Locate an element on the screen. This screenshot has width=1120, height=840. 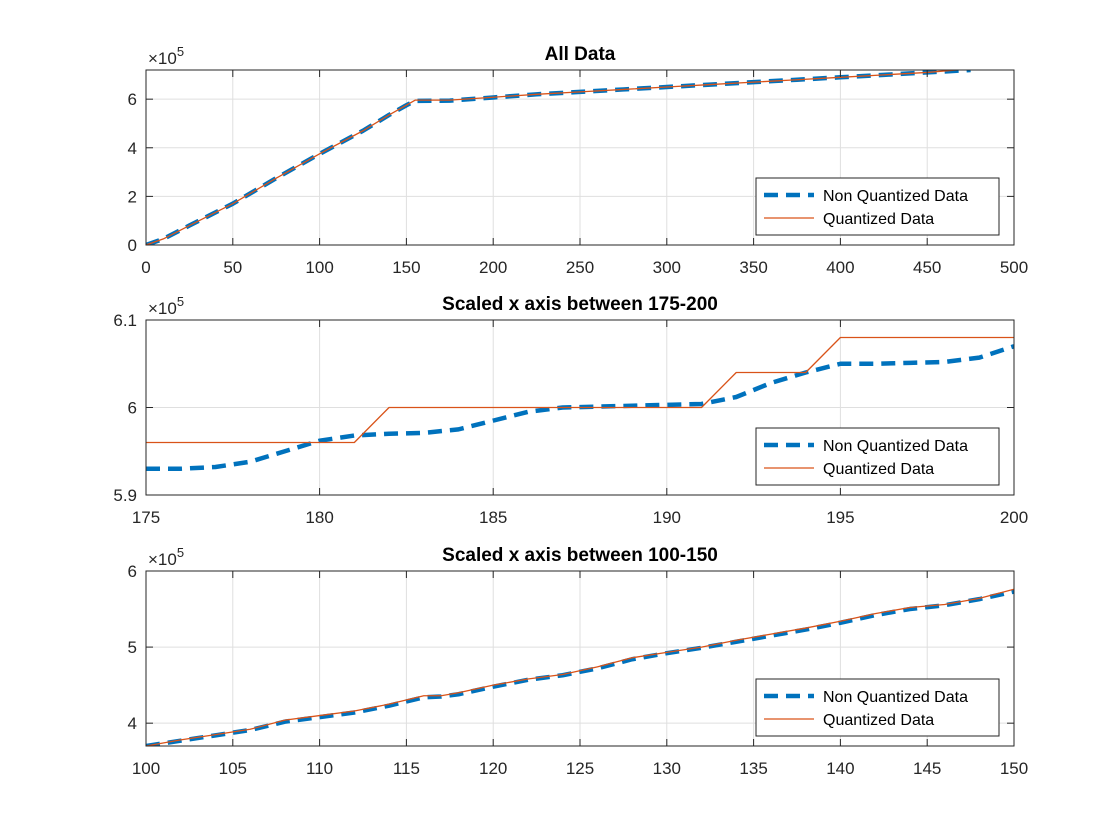
x-tick-label: 120 is located at coordinates (493, 768).